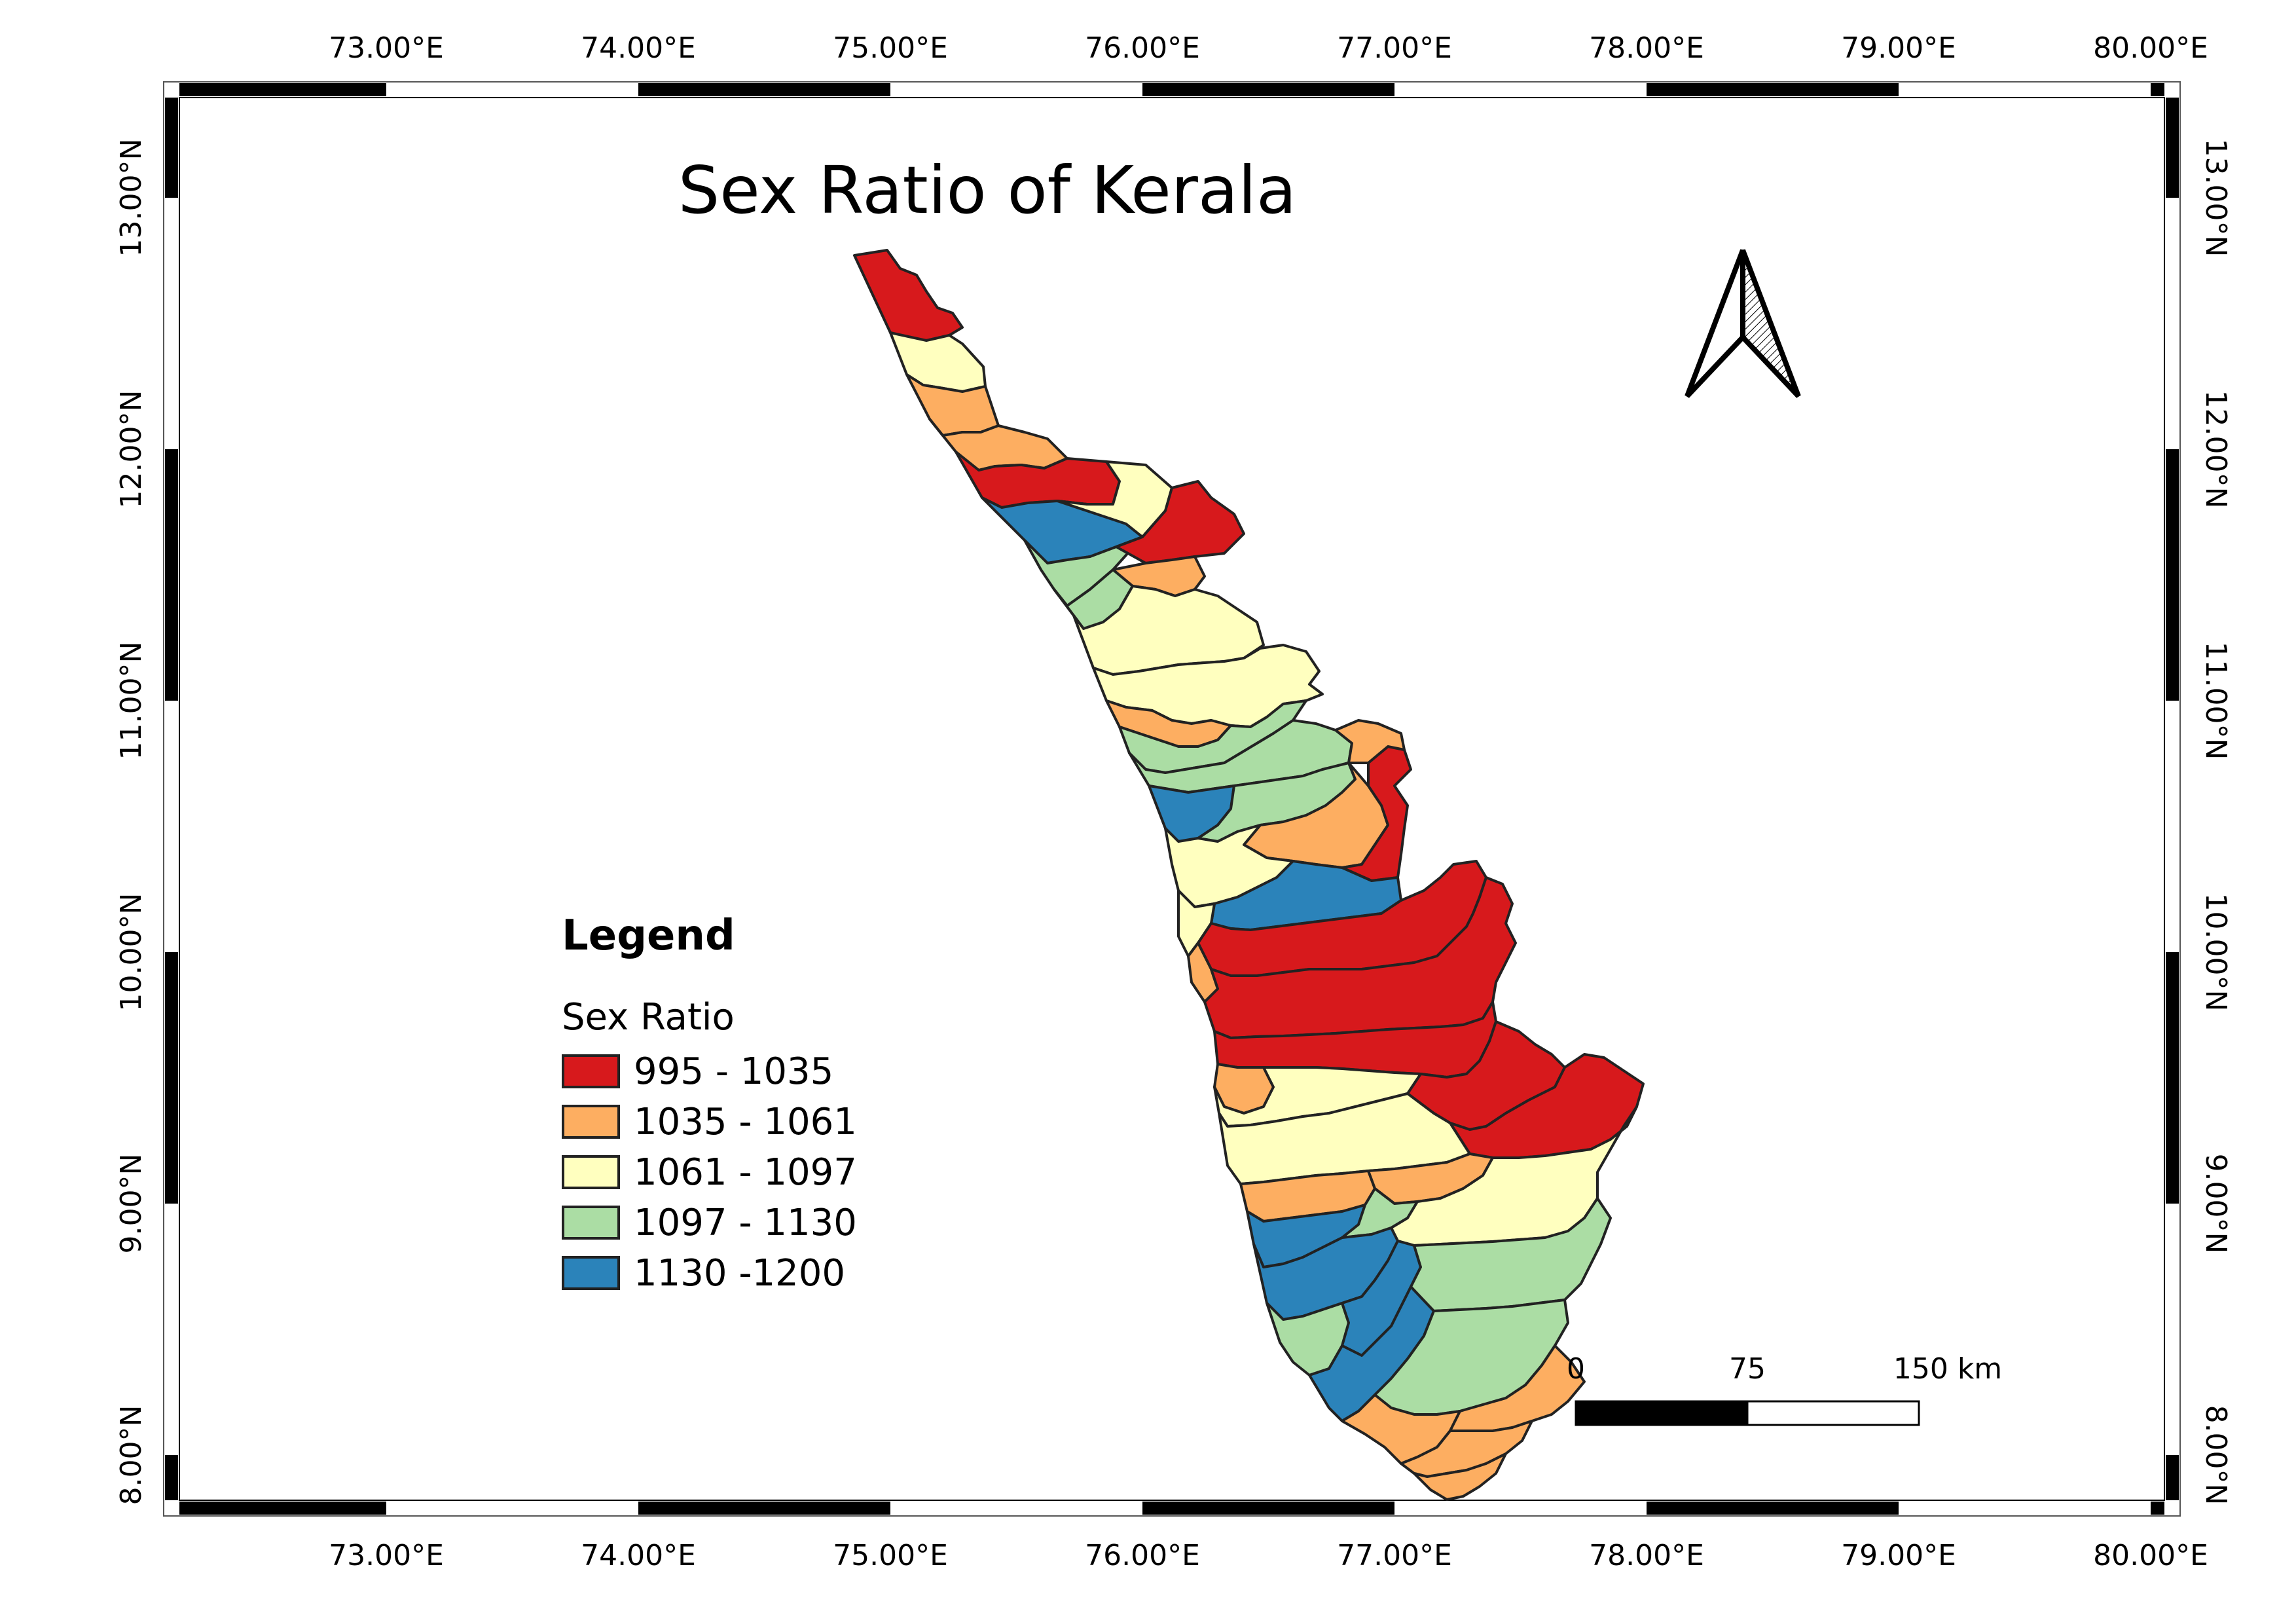  I want to click on scale-label-75: 75, so click(1747, 1369).